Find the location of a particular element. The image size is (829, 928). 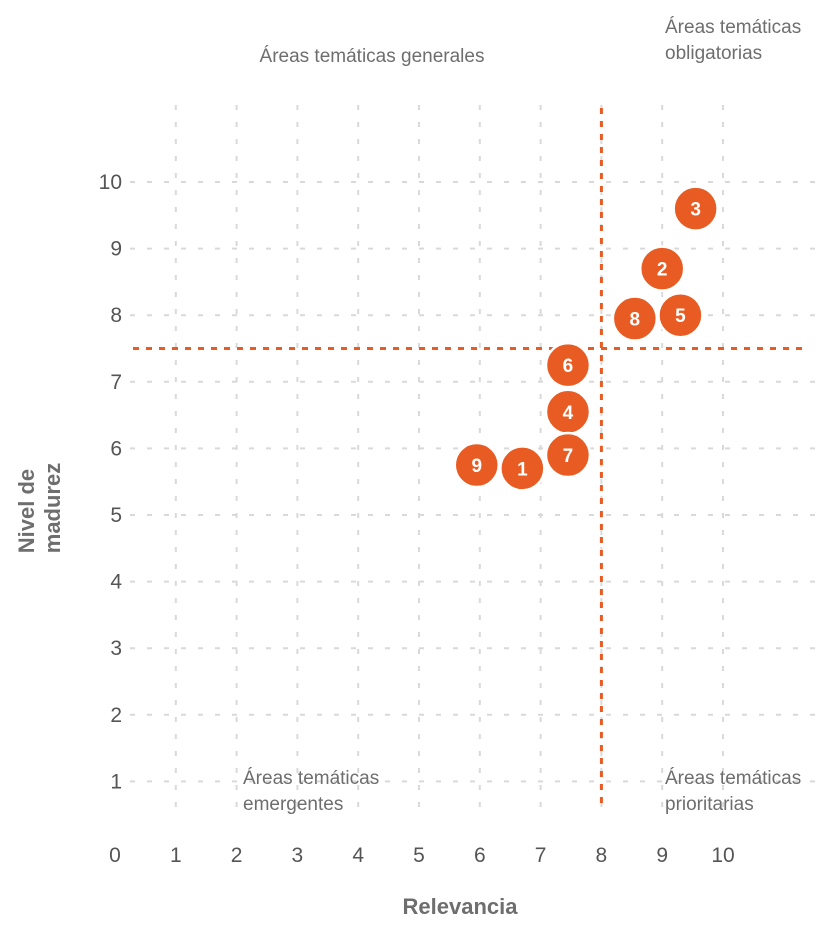

data-point-9: 9 is located at coordinates (477, 465).